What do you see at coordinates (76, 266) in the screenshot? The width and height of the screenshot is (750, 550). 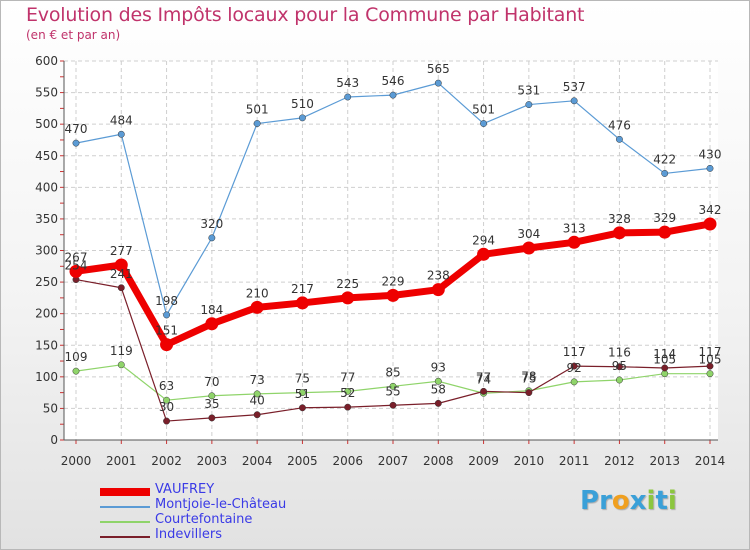 I see `data-label: 254` at bounding box center [76, 266].